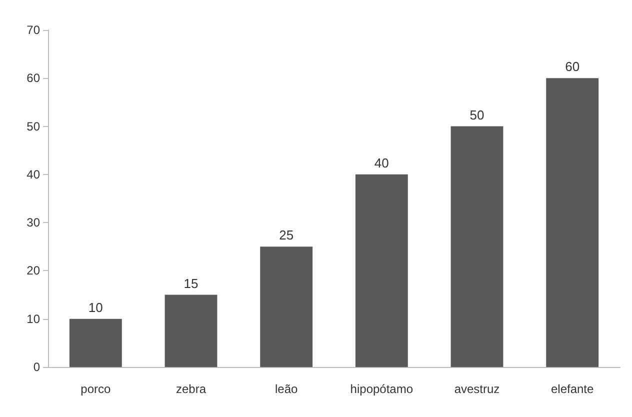 This screenshot has height=417, width=632. Describe the element at coordinates (36, 367) in the screenshot. I see `y-tick-label: 0` at that location.